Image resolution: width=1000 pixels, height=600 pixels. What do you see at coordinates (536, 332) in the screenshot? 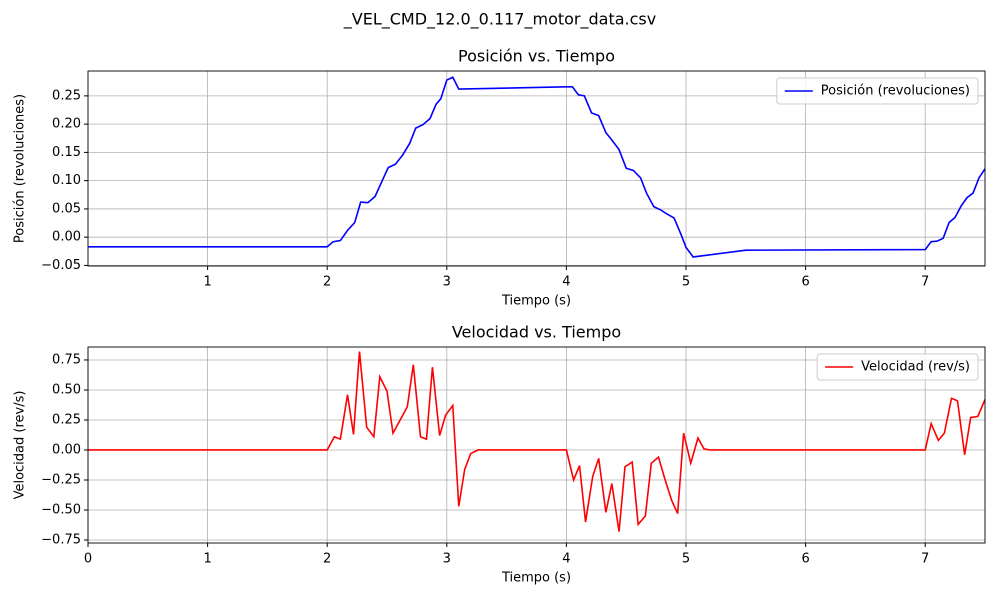
I see `axes-title: Velocidad vs. Tiempo` at bounding box center [536, 332].